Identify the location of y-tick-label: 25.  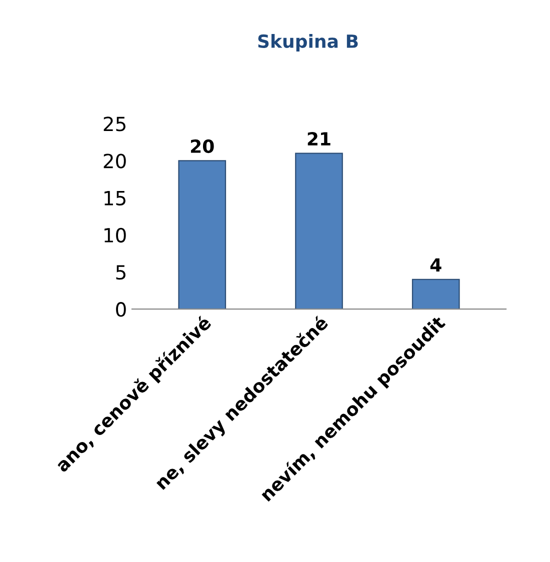
(115, 124).